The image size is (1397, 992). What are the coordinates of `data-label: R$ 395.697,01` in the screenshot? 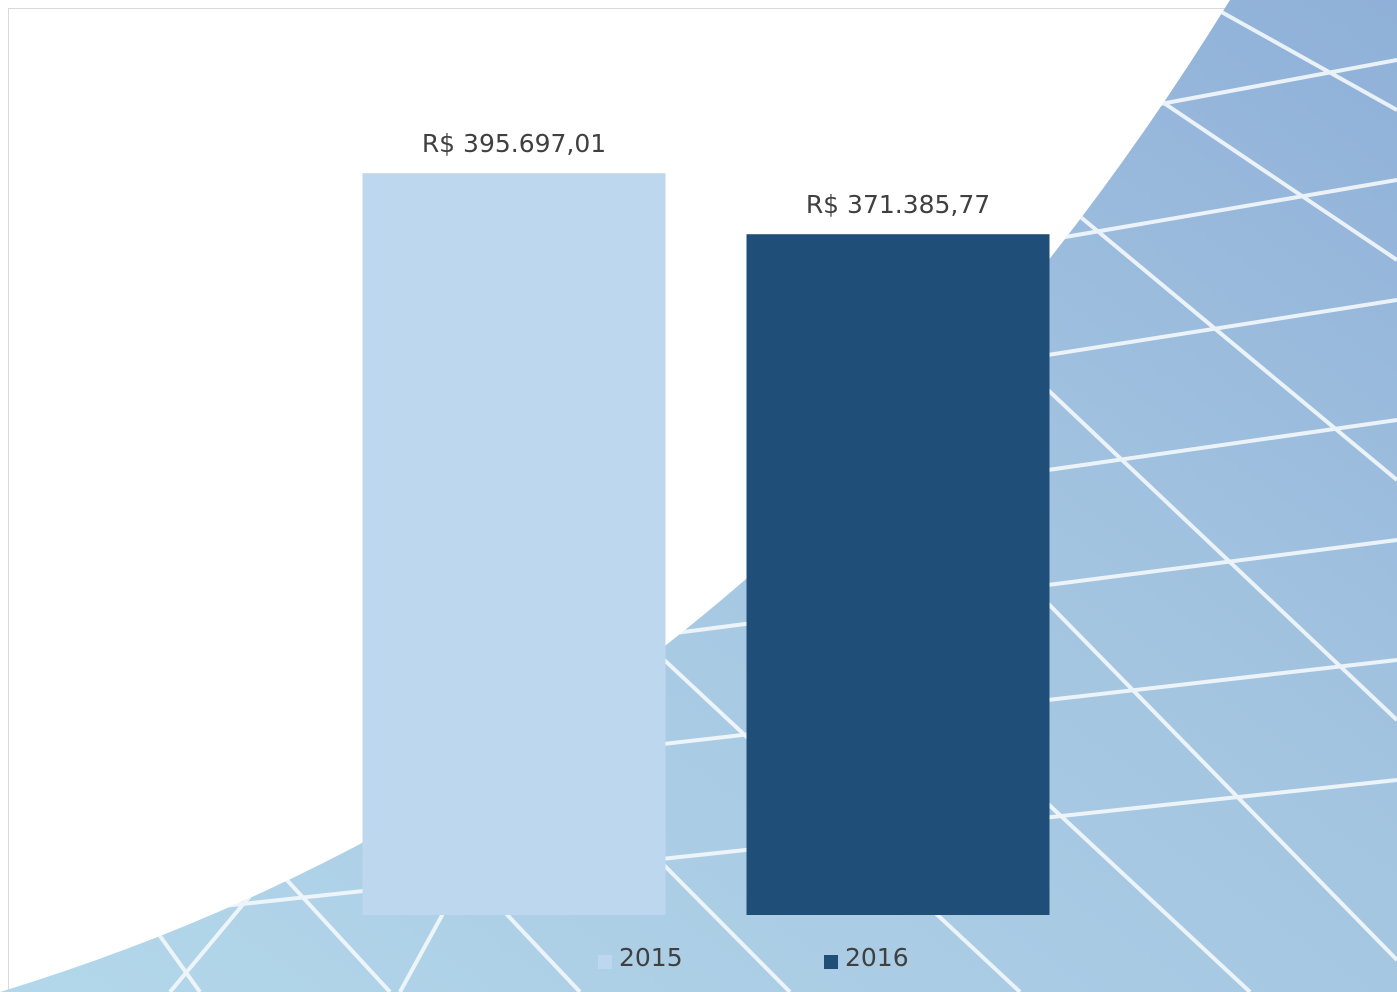 It's located at (514, 143).